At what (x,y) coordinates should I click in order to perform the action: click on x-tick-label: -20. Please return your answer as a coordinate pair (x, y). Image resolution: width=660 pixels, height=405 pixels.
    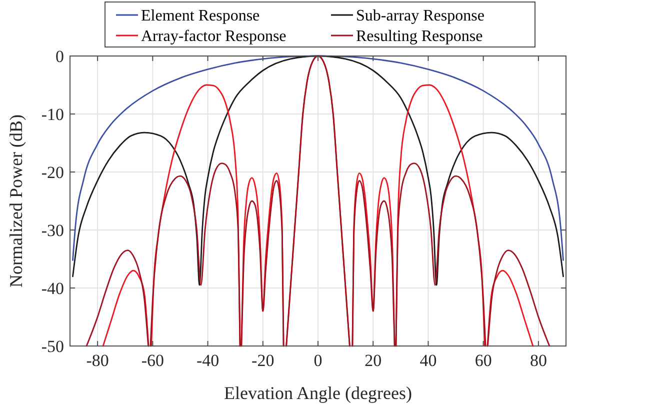
    Looking at the image, I should click on (263, 360).